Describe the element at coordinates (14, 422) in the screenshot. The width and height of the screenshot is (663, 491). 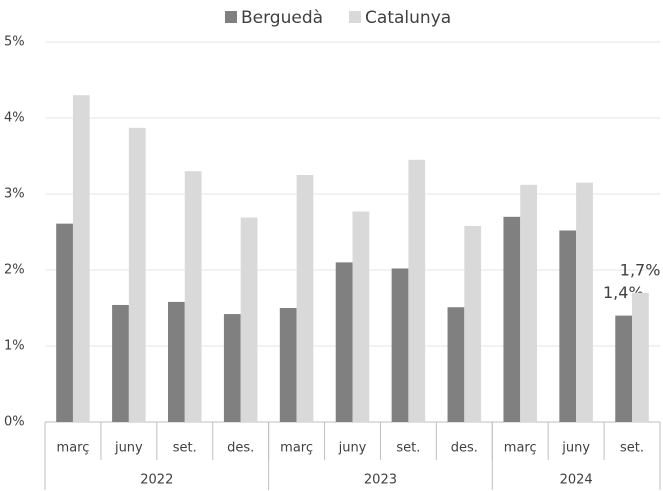
I see `y-tick-label: 0%` at that location.